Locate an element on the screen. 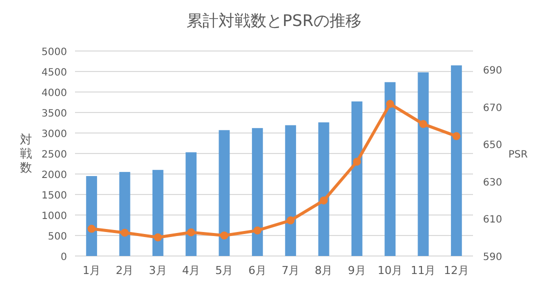  y-tick-label: 2000 is located at coordinates (54, 175).